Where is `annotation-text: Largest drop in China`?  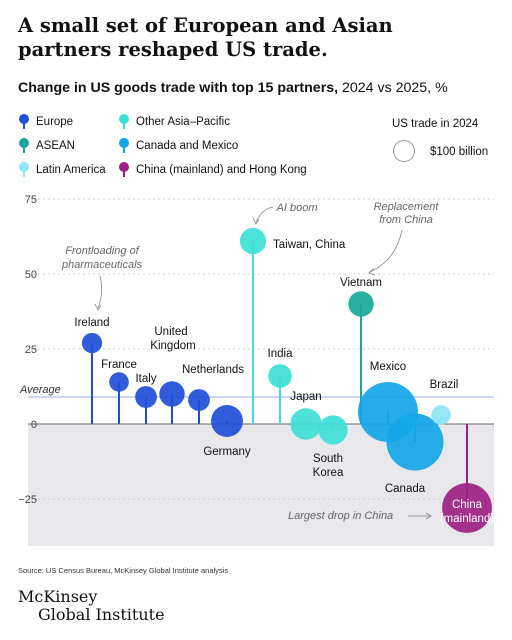
annotation-text: Largest drop in China is located at coordinates (340, 516).